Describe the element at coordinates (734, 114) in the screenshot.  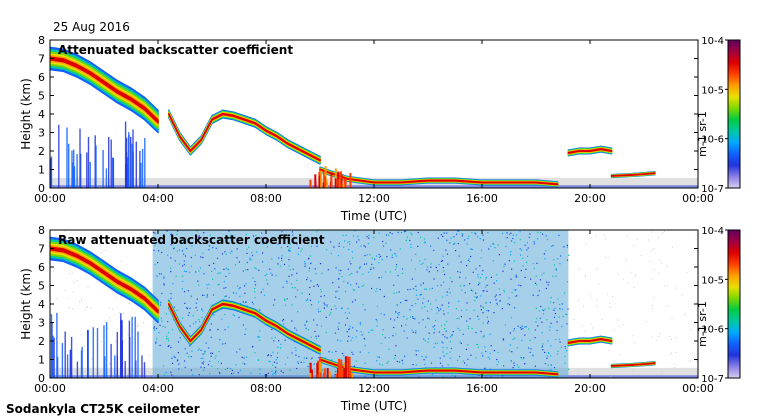
I see `colorbar-scale` at that location.